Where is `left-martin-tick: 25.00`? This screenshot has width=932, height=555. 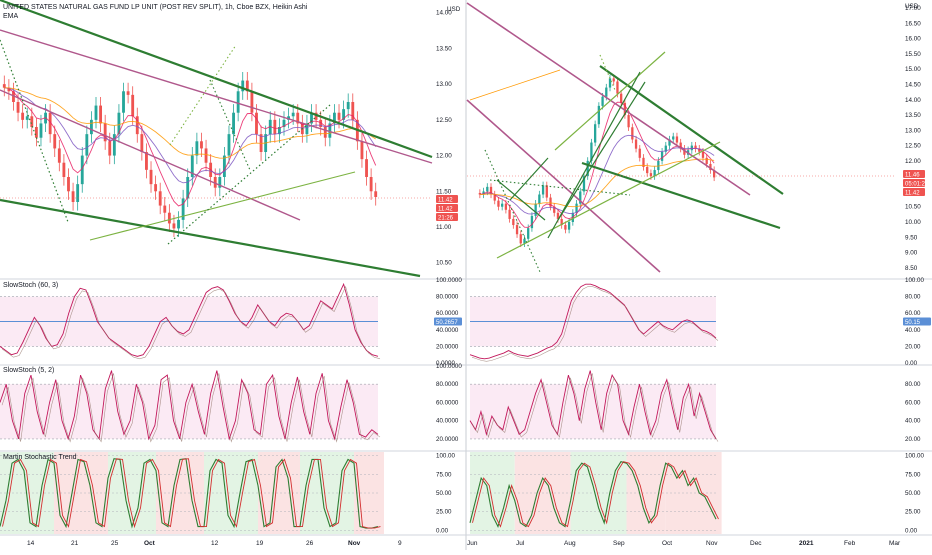
left-martin-tick: 25.00 is located at coordinates (444, 512).